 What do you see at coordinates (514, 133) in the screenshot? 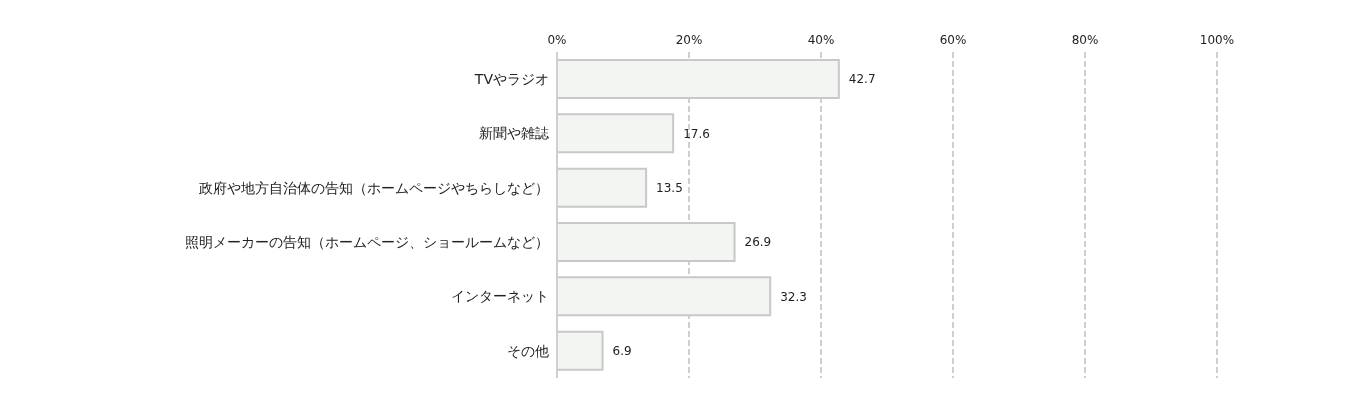
I see `y-tick-label: 新聞や雑誌` at bounding box center [514, 133].